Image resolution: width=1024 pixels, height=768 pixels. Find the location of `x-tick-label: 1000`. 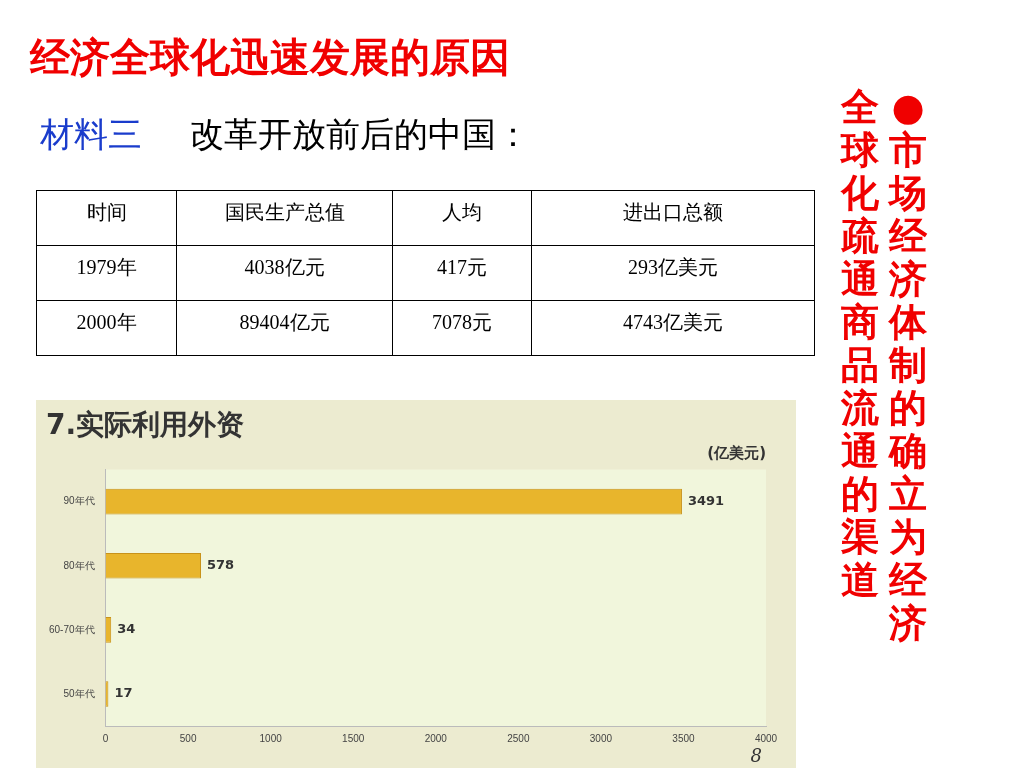

x-tick-label: 1000 is located at coordinates (271, 738).